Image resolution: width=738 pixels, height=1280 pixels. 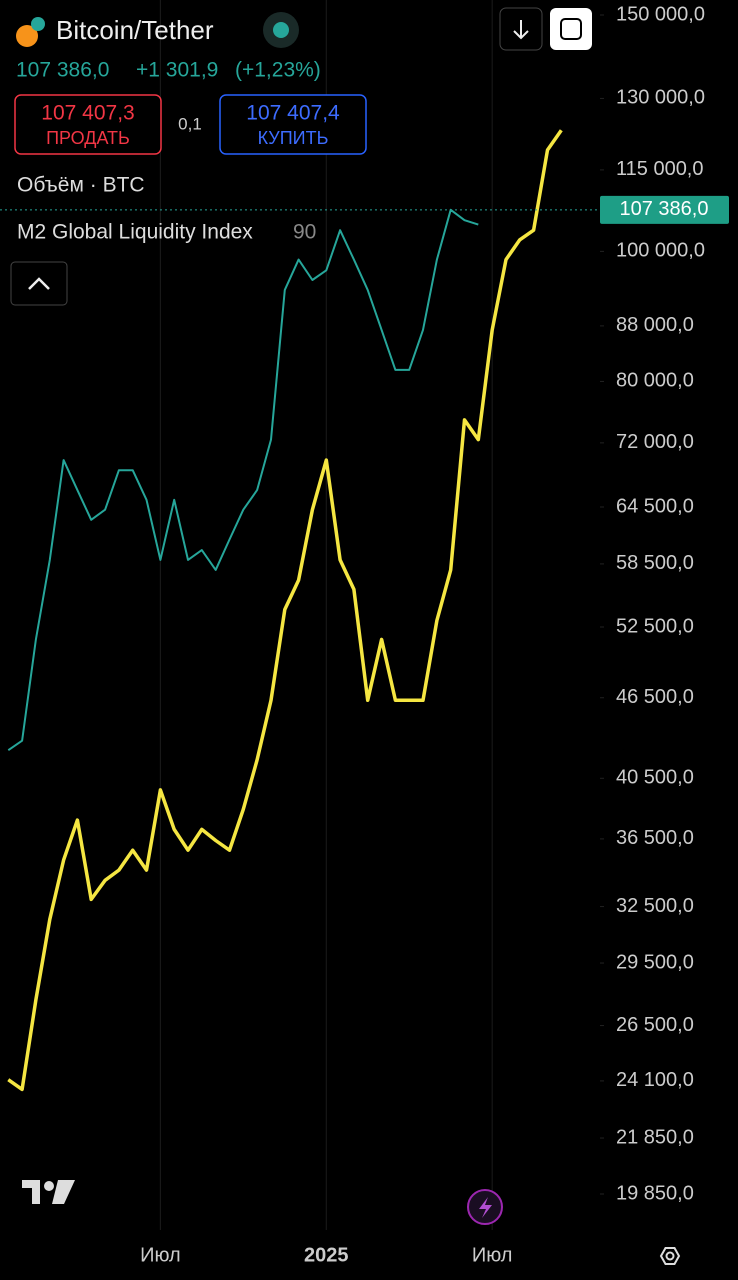 I want to click on y-tick-label: 88 000,0, so click(x=655, y=325).